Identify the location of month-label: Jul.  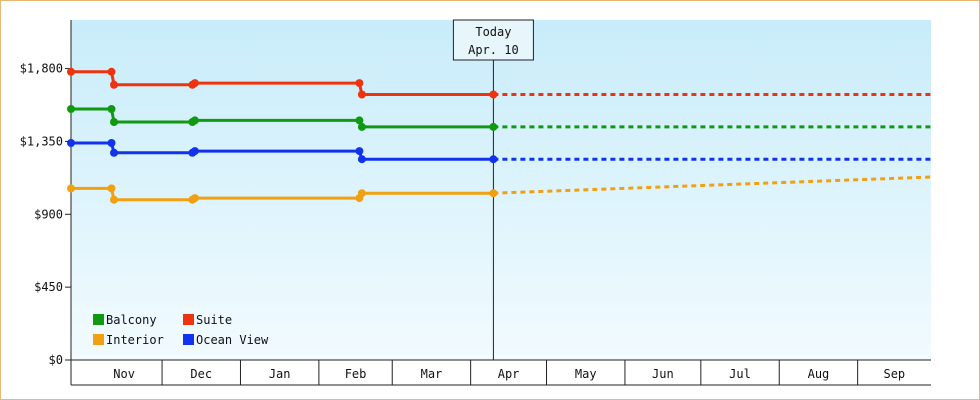
(740, 374).